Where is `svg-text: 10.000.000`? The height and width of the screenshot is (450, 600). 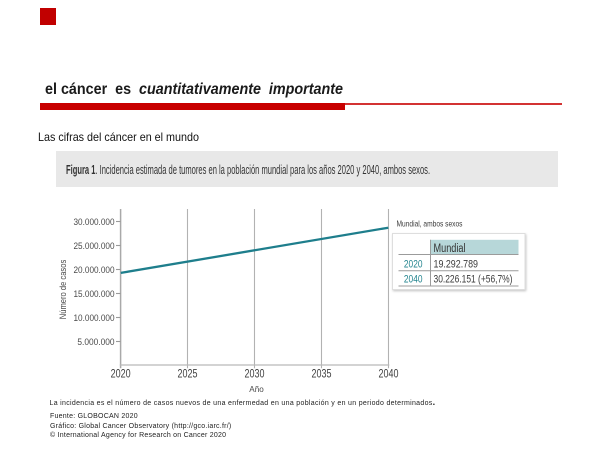
svg-text: 10.000.000 is located at coordinates (94, 318).